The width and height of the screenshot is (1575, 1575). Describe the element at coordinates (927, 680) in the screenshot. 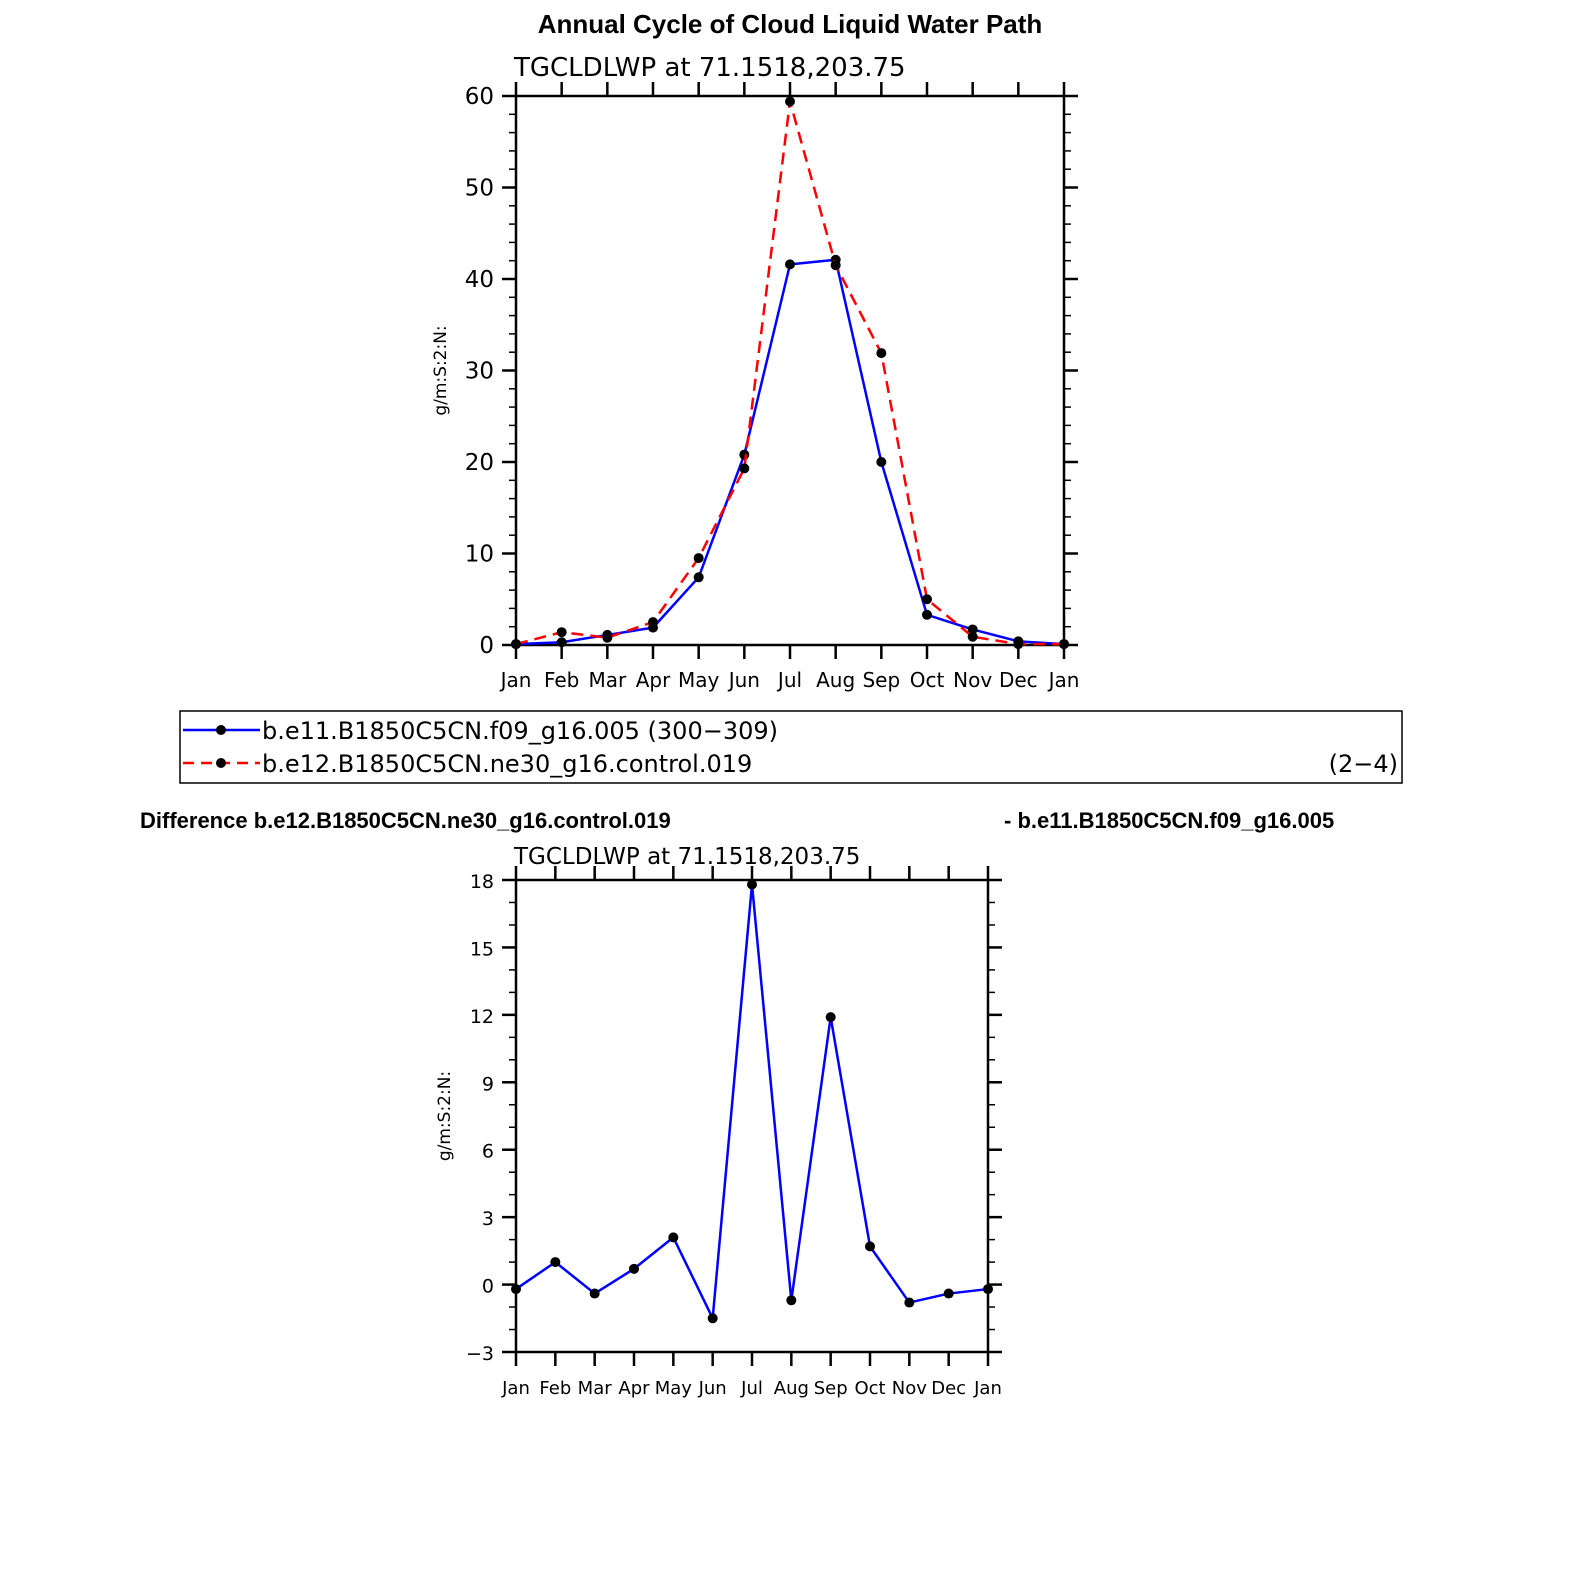

I see `chart1-xtick-label-9: Oct` at that location.